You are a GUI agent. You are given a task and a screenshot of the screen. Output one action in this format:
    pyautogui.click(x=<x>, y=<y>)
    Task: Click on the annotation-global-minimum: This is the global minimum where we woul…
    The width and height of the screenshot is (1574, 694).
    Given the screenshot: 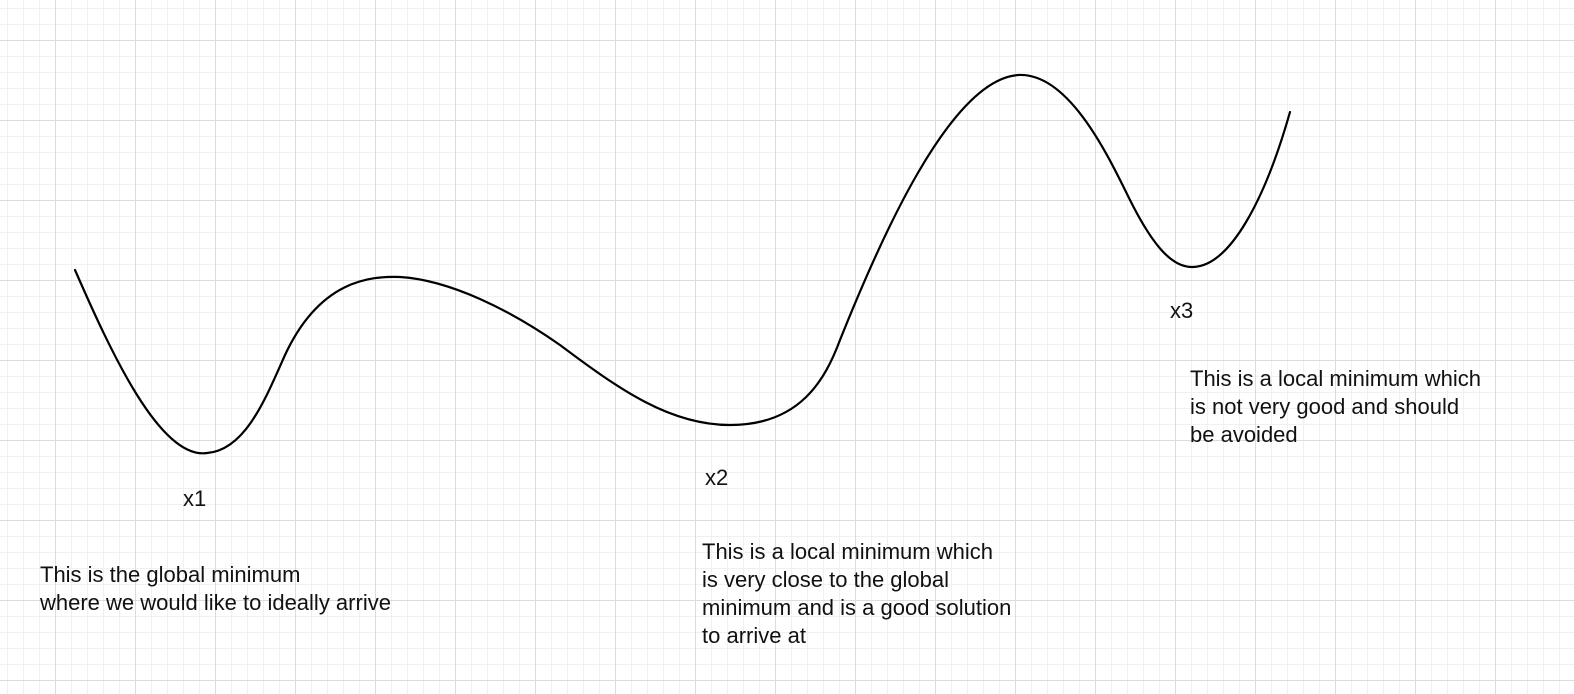 What is the action you would take?
    pyautogui.click(x=215, y=588)
    